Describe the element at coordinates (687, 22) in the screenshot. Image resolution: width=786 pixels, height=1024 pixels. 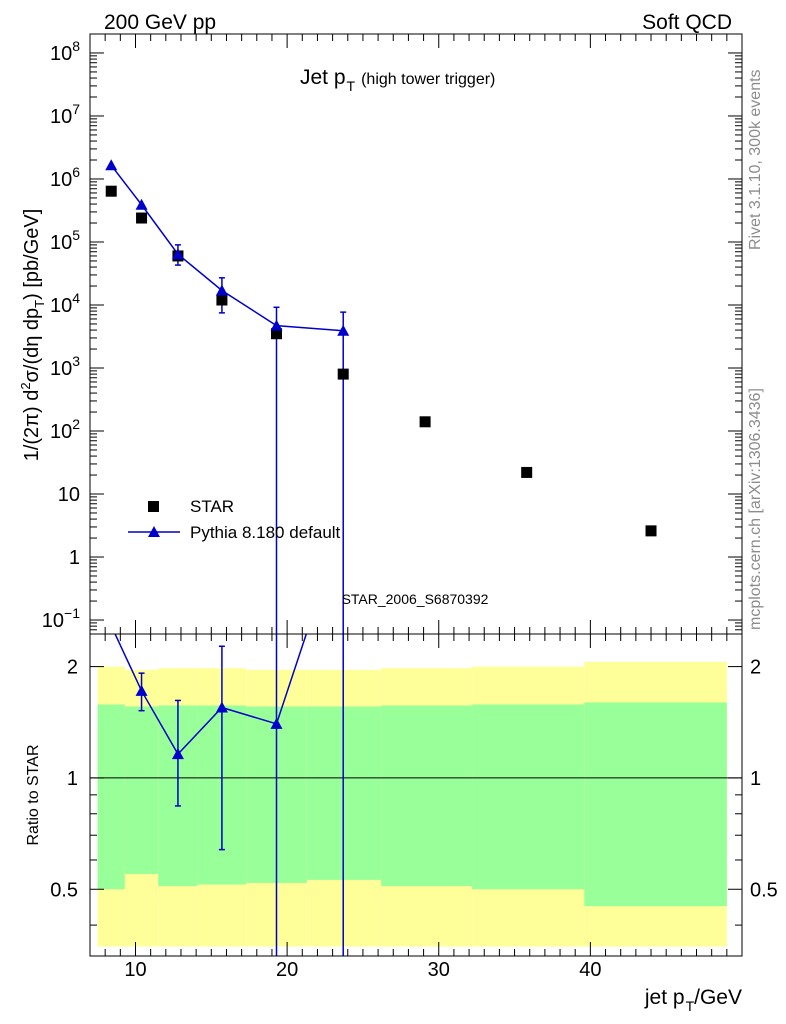
I see `header-right: Soft QCD` at that location.